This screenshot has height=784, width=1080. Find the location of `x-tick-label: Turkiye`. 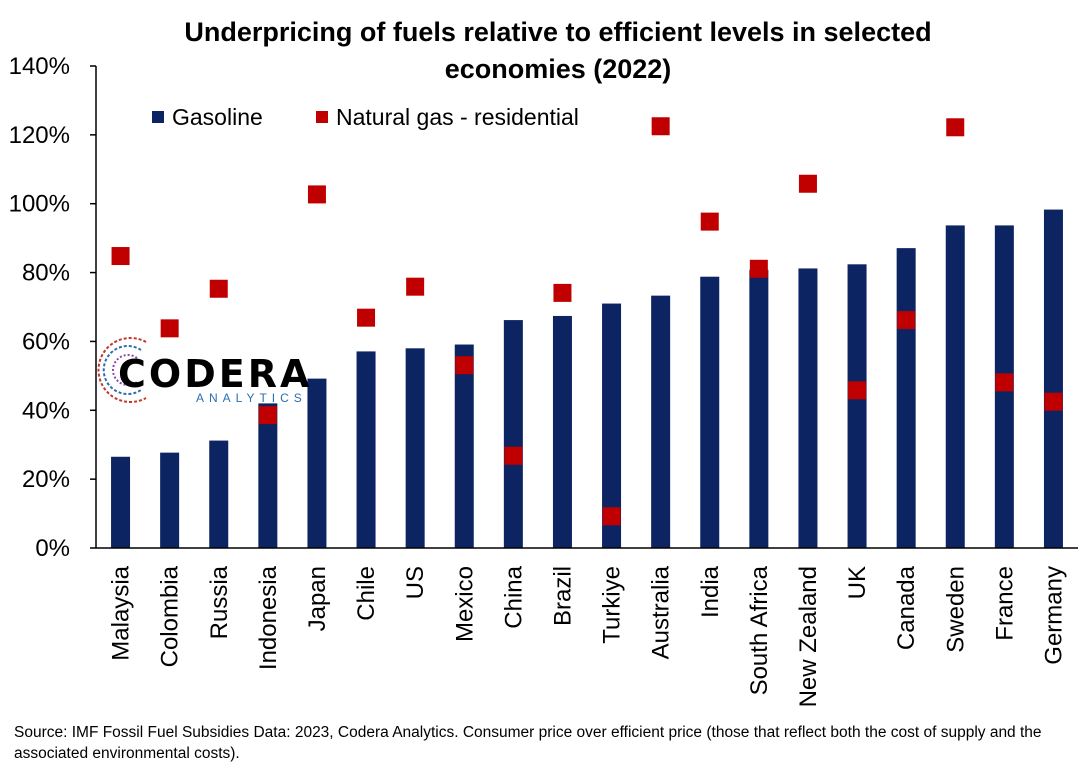

x-tick-label: Turkiye is located at coordinates (612, 605).